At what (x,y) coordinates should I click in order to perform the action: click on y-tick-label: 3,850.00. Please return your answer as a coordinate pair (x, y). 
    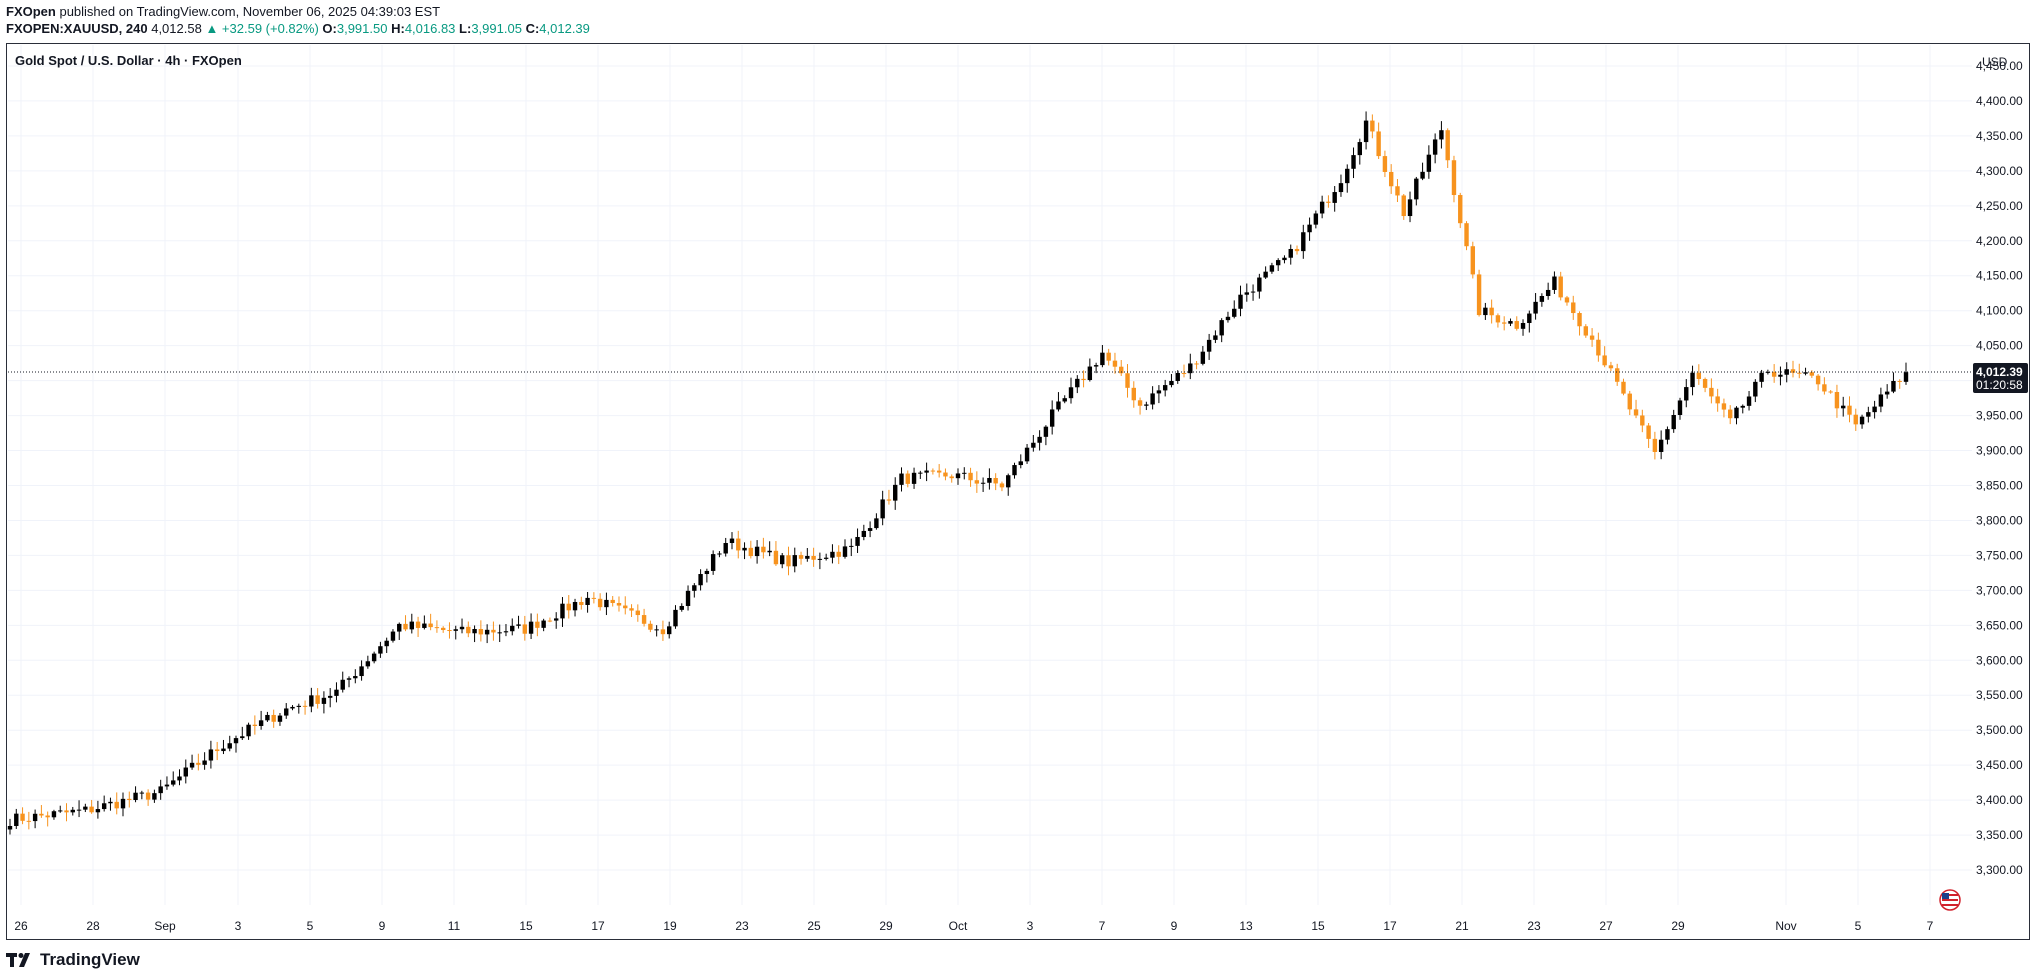
    Looking at the image, I should click on (1999, 485).